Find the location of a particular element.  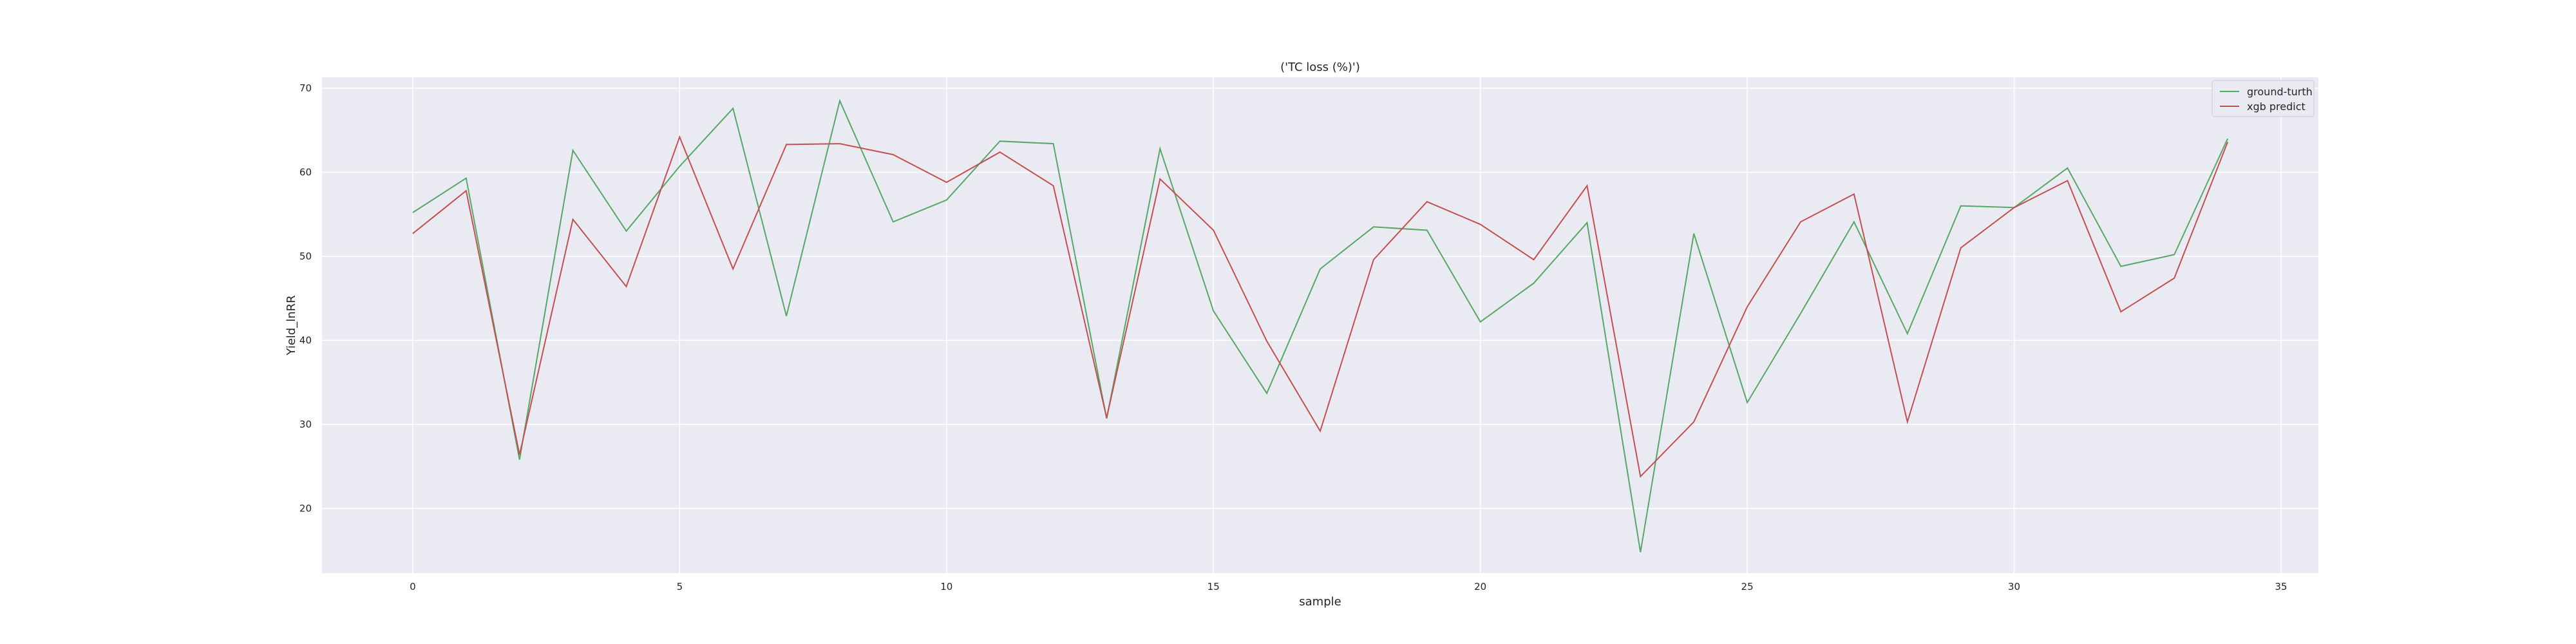

y-tick-label: 60 is located at coordinates (305, 172).